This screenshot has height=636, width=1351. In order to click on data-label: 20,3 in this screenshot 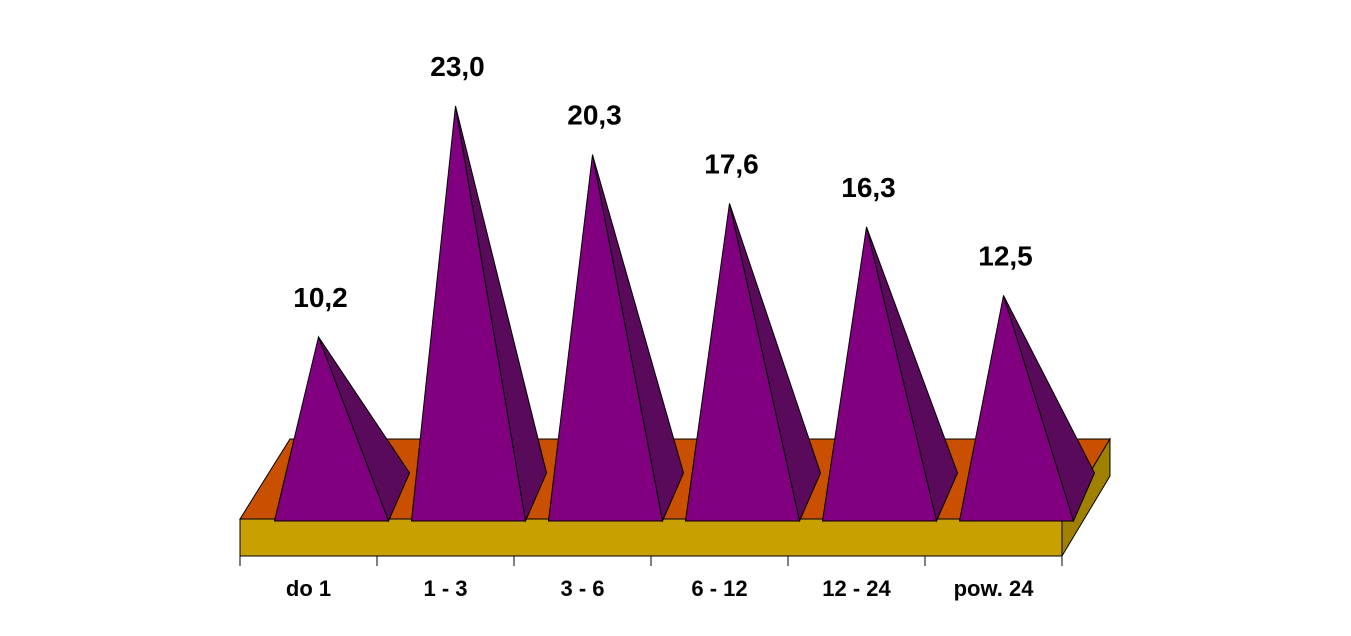, I will do `click(594, 115)`.